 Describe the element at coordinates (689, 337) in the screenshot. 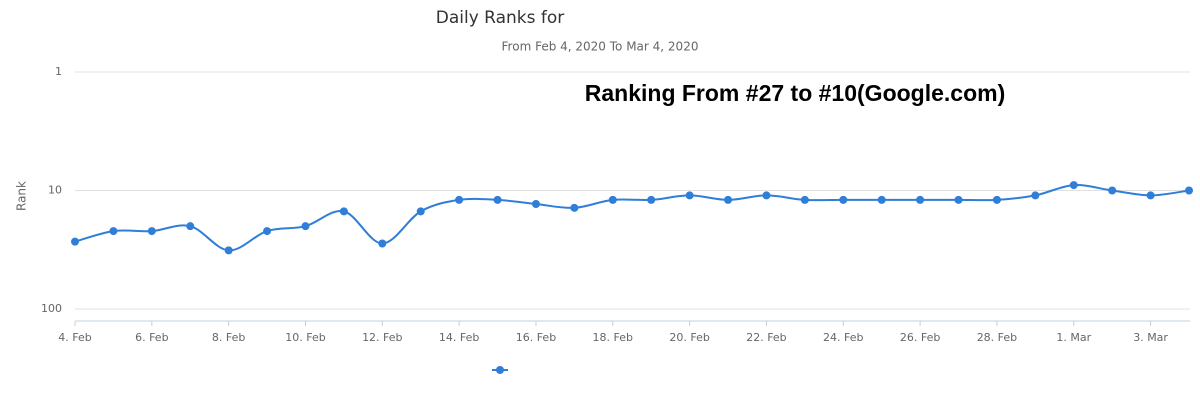

I see `x-tick-label: 20. Feb` at that location.